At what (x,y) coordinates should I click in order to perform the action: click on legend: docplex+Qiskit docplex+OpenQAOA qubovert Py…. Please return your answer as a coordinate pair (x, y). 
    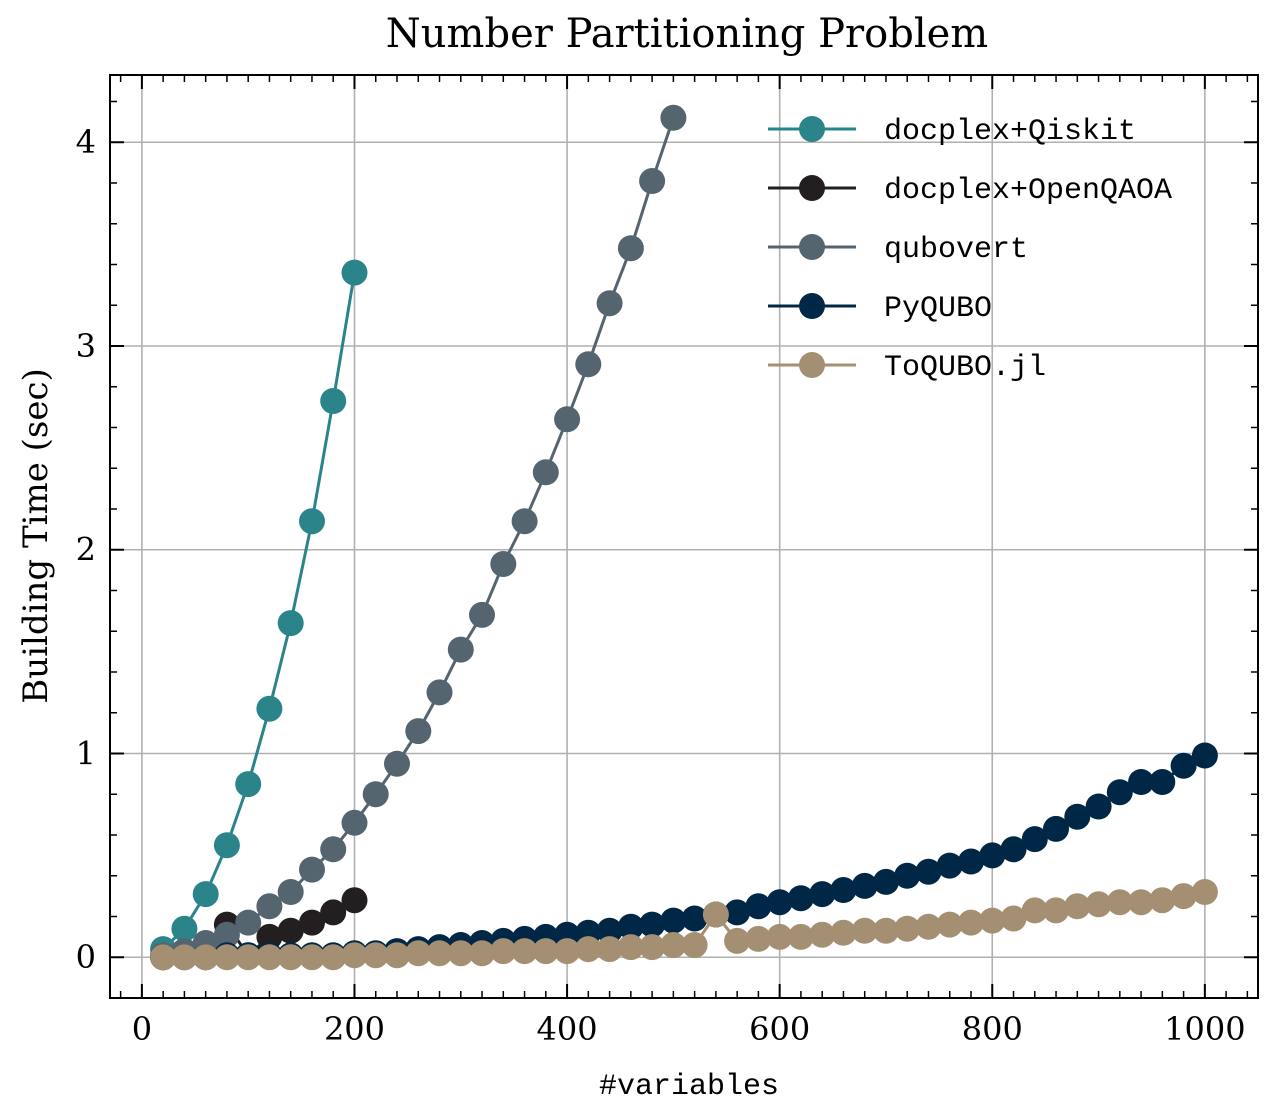
    Looking at the image, I should click on (970, 250).